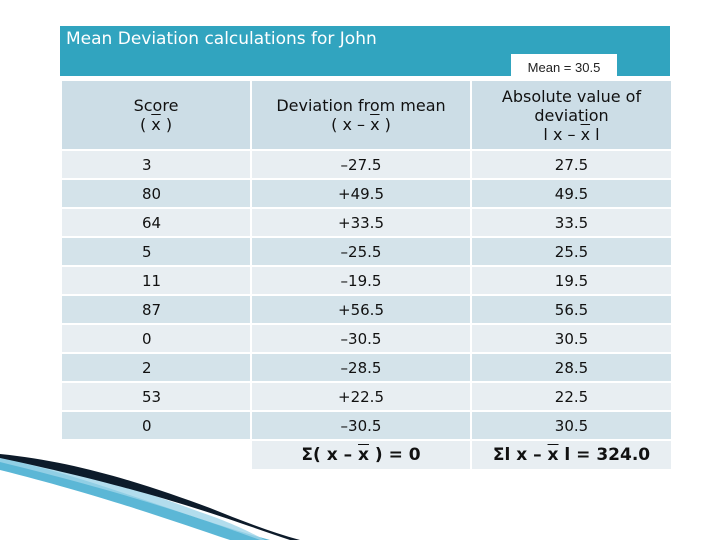 This screenshot has height=540, width=720. I want to click on header-absolute: Absolute value of deviation l x – x l, so click(571, 115).